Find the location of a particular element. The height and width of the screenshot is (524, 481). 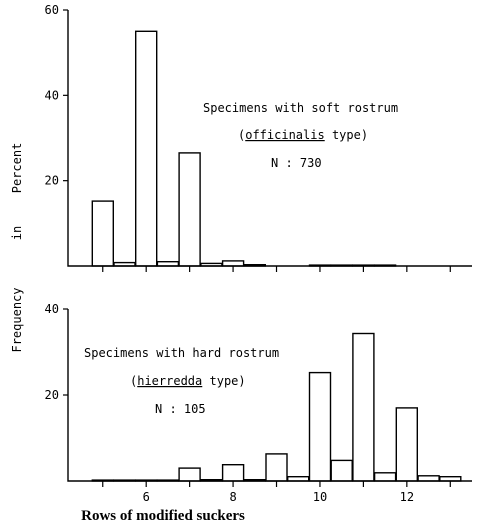

bottom-ytick-label-1: 40 is located at coordinates (52, 309).